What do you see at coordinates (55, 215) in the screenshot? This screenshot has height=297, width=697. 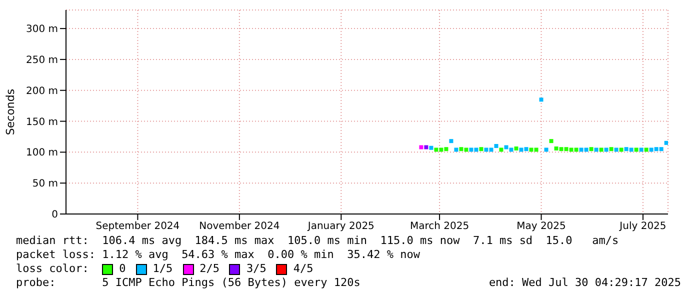 I see `y-tick-label: 0` at bounding box center [55, 215].